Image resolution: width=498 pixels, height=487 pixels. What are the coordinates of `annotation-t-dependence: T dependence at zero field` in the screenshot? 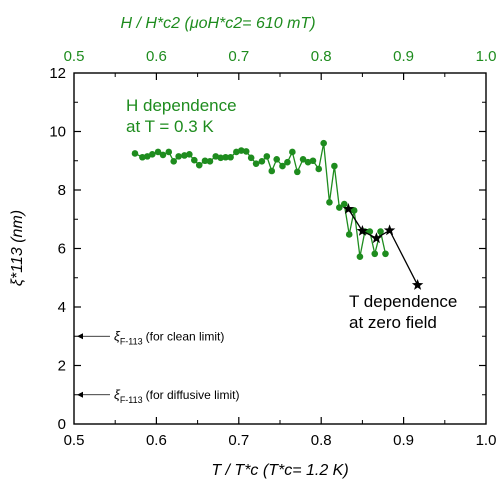 It's located at (405, 312).